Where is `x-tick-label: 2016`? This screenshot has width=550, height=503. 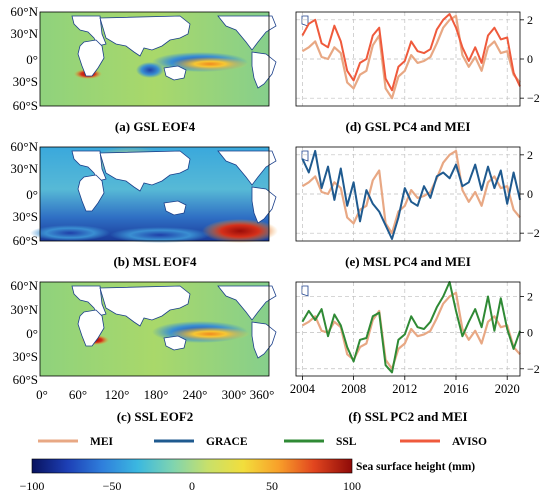 x-tick-label: 2016 is located at coordinates (456, 389).